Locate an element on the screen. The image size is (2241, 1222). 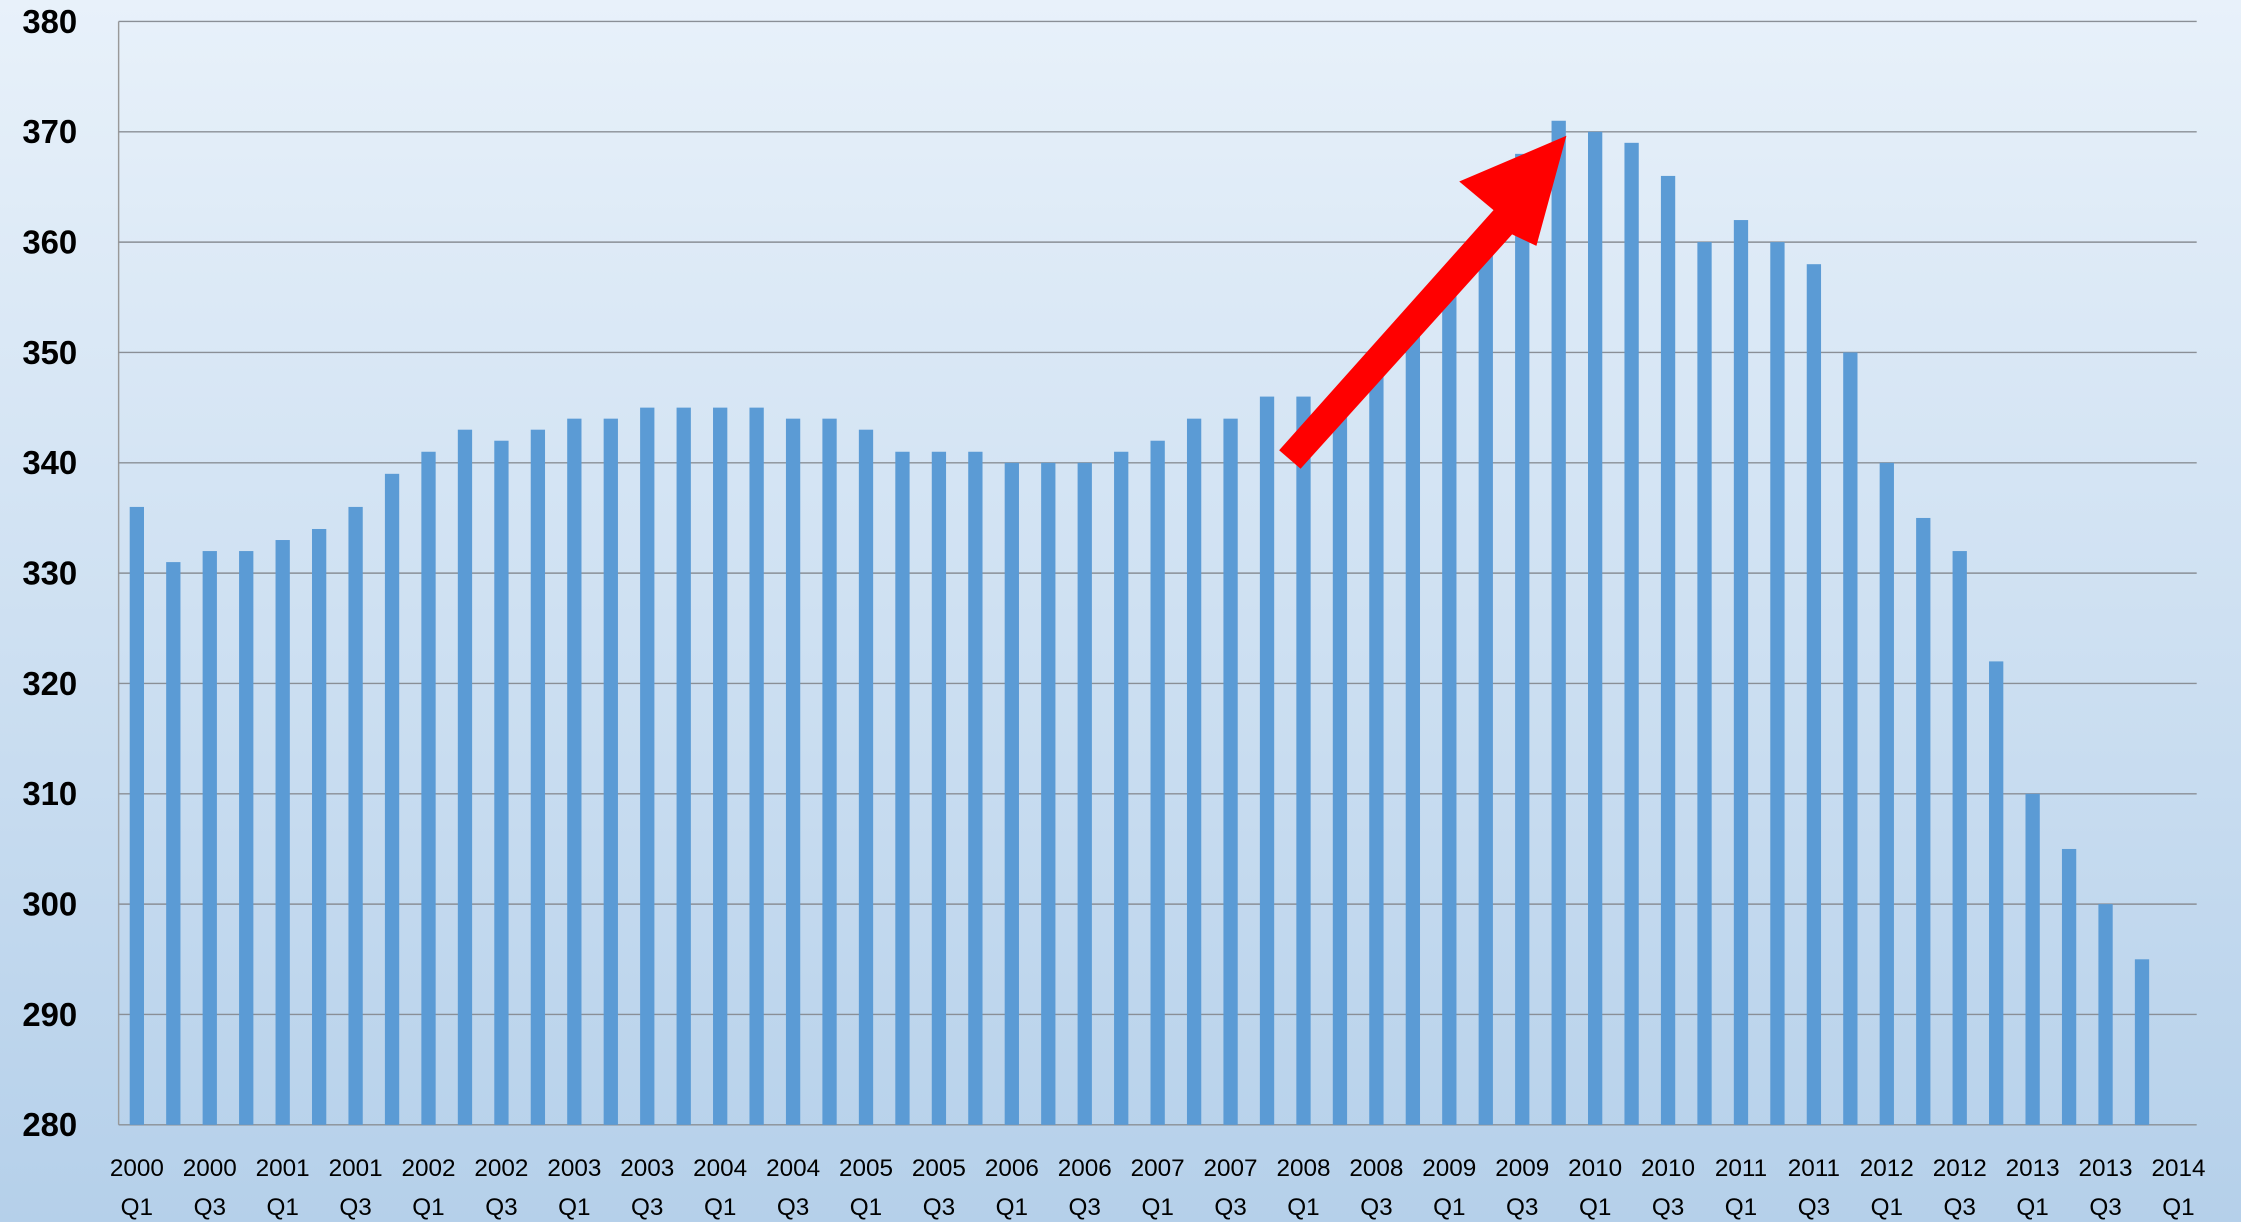
x-tick-label: 2013 Q3 is located at coordinates (2106, 1188).